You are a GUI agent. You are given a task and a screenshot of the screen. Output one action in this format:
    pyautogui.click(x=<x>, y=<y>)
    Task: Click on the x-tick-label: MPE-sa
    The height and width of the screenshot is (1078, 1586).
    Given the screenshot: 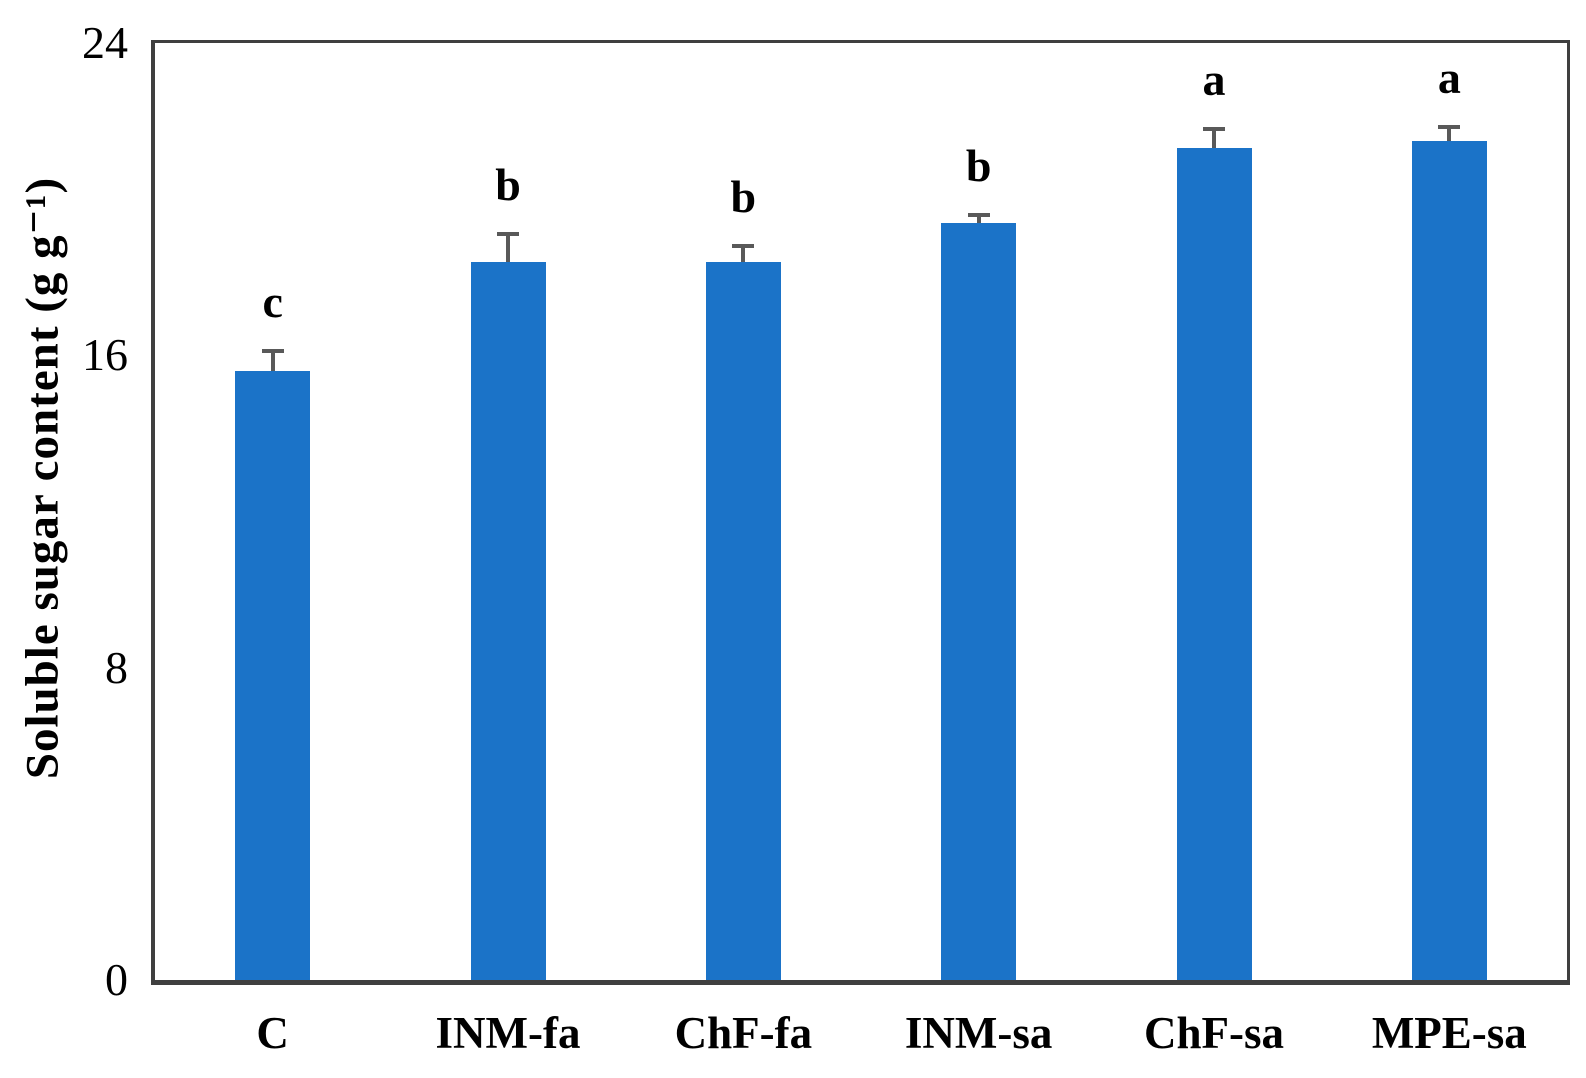 What is the action you would take?
    pyautogui.click(x=1449, y=1033)
    